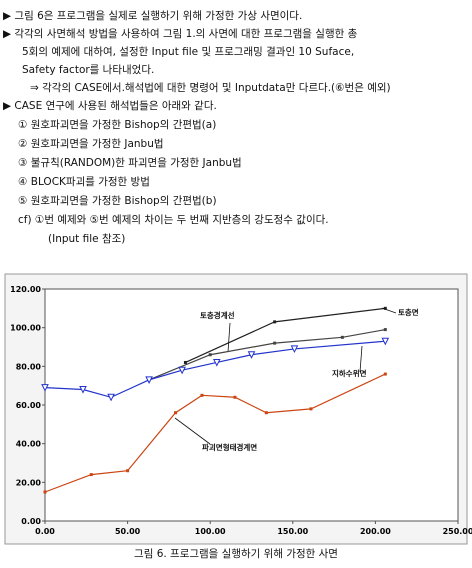  I want to click on x-tick-label: 150.00, so click(292, 531).